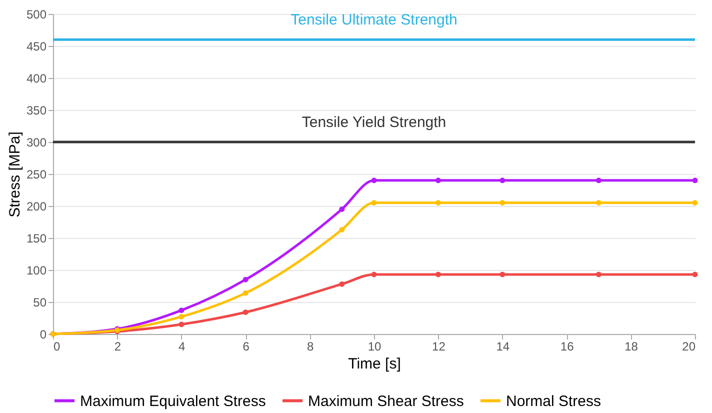 The image size is (712, 413). I want to click on legend-label: Maximum Shear Stress, so click(386, 401).